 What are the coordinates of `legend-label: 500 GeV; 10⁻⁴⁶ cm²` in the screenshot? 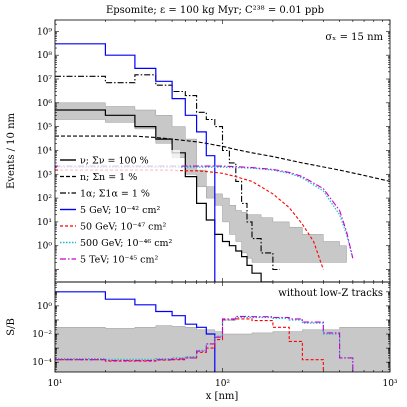 It's located at (126, 243).